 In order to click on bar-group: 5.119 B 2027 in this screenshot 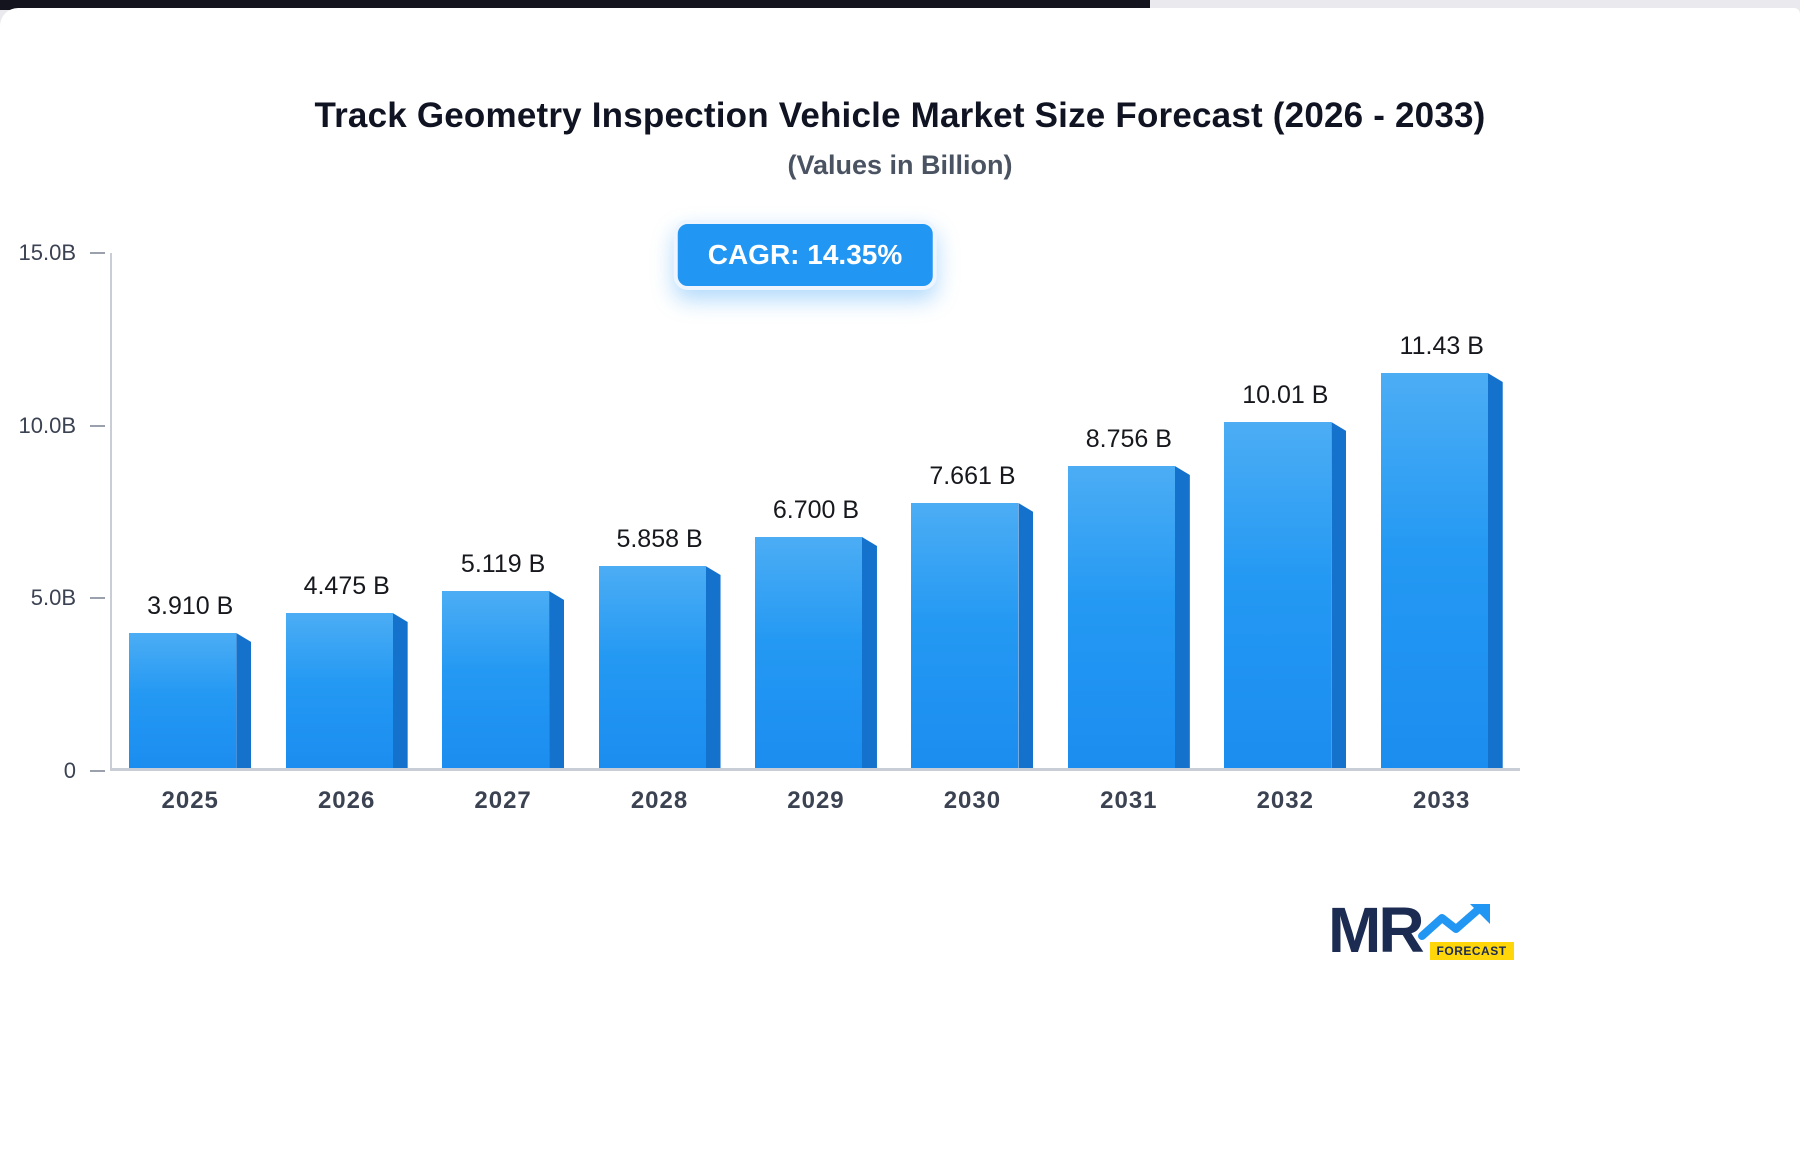, I will do `click(503, 533)`.